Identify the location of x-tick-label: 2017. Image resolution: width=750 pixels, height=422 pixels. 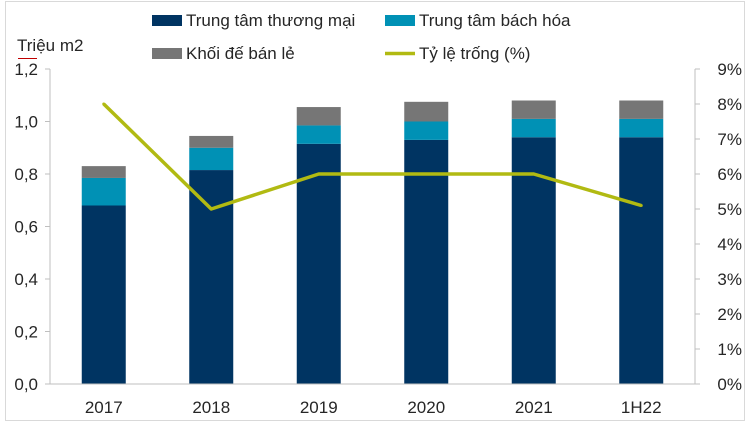
(104, 407).